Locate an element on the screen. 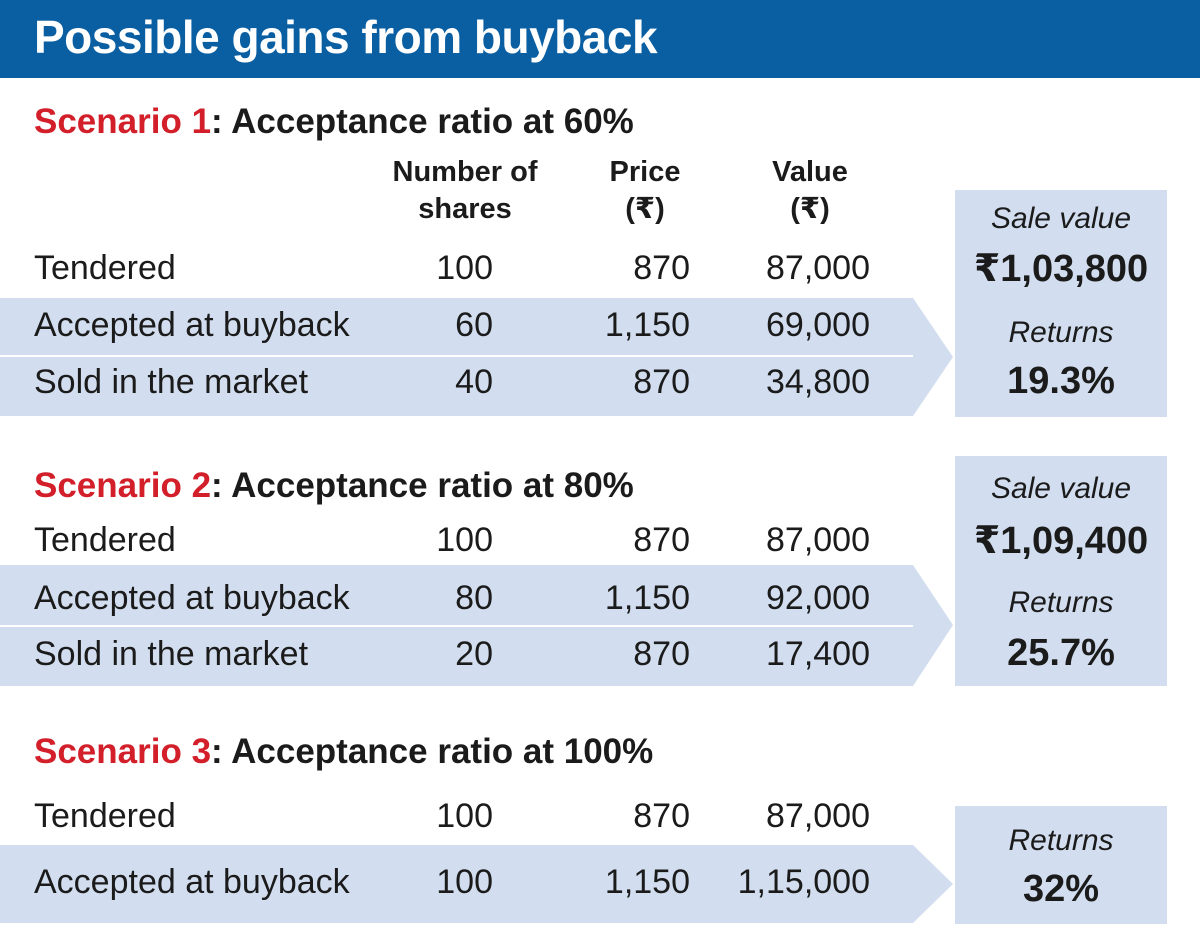 This screenshot has height=932, width=1200. header-bar: Possible gains from buyback is located at coordinates (600, 39).